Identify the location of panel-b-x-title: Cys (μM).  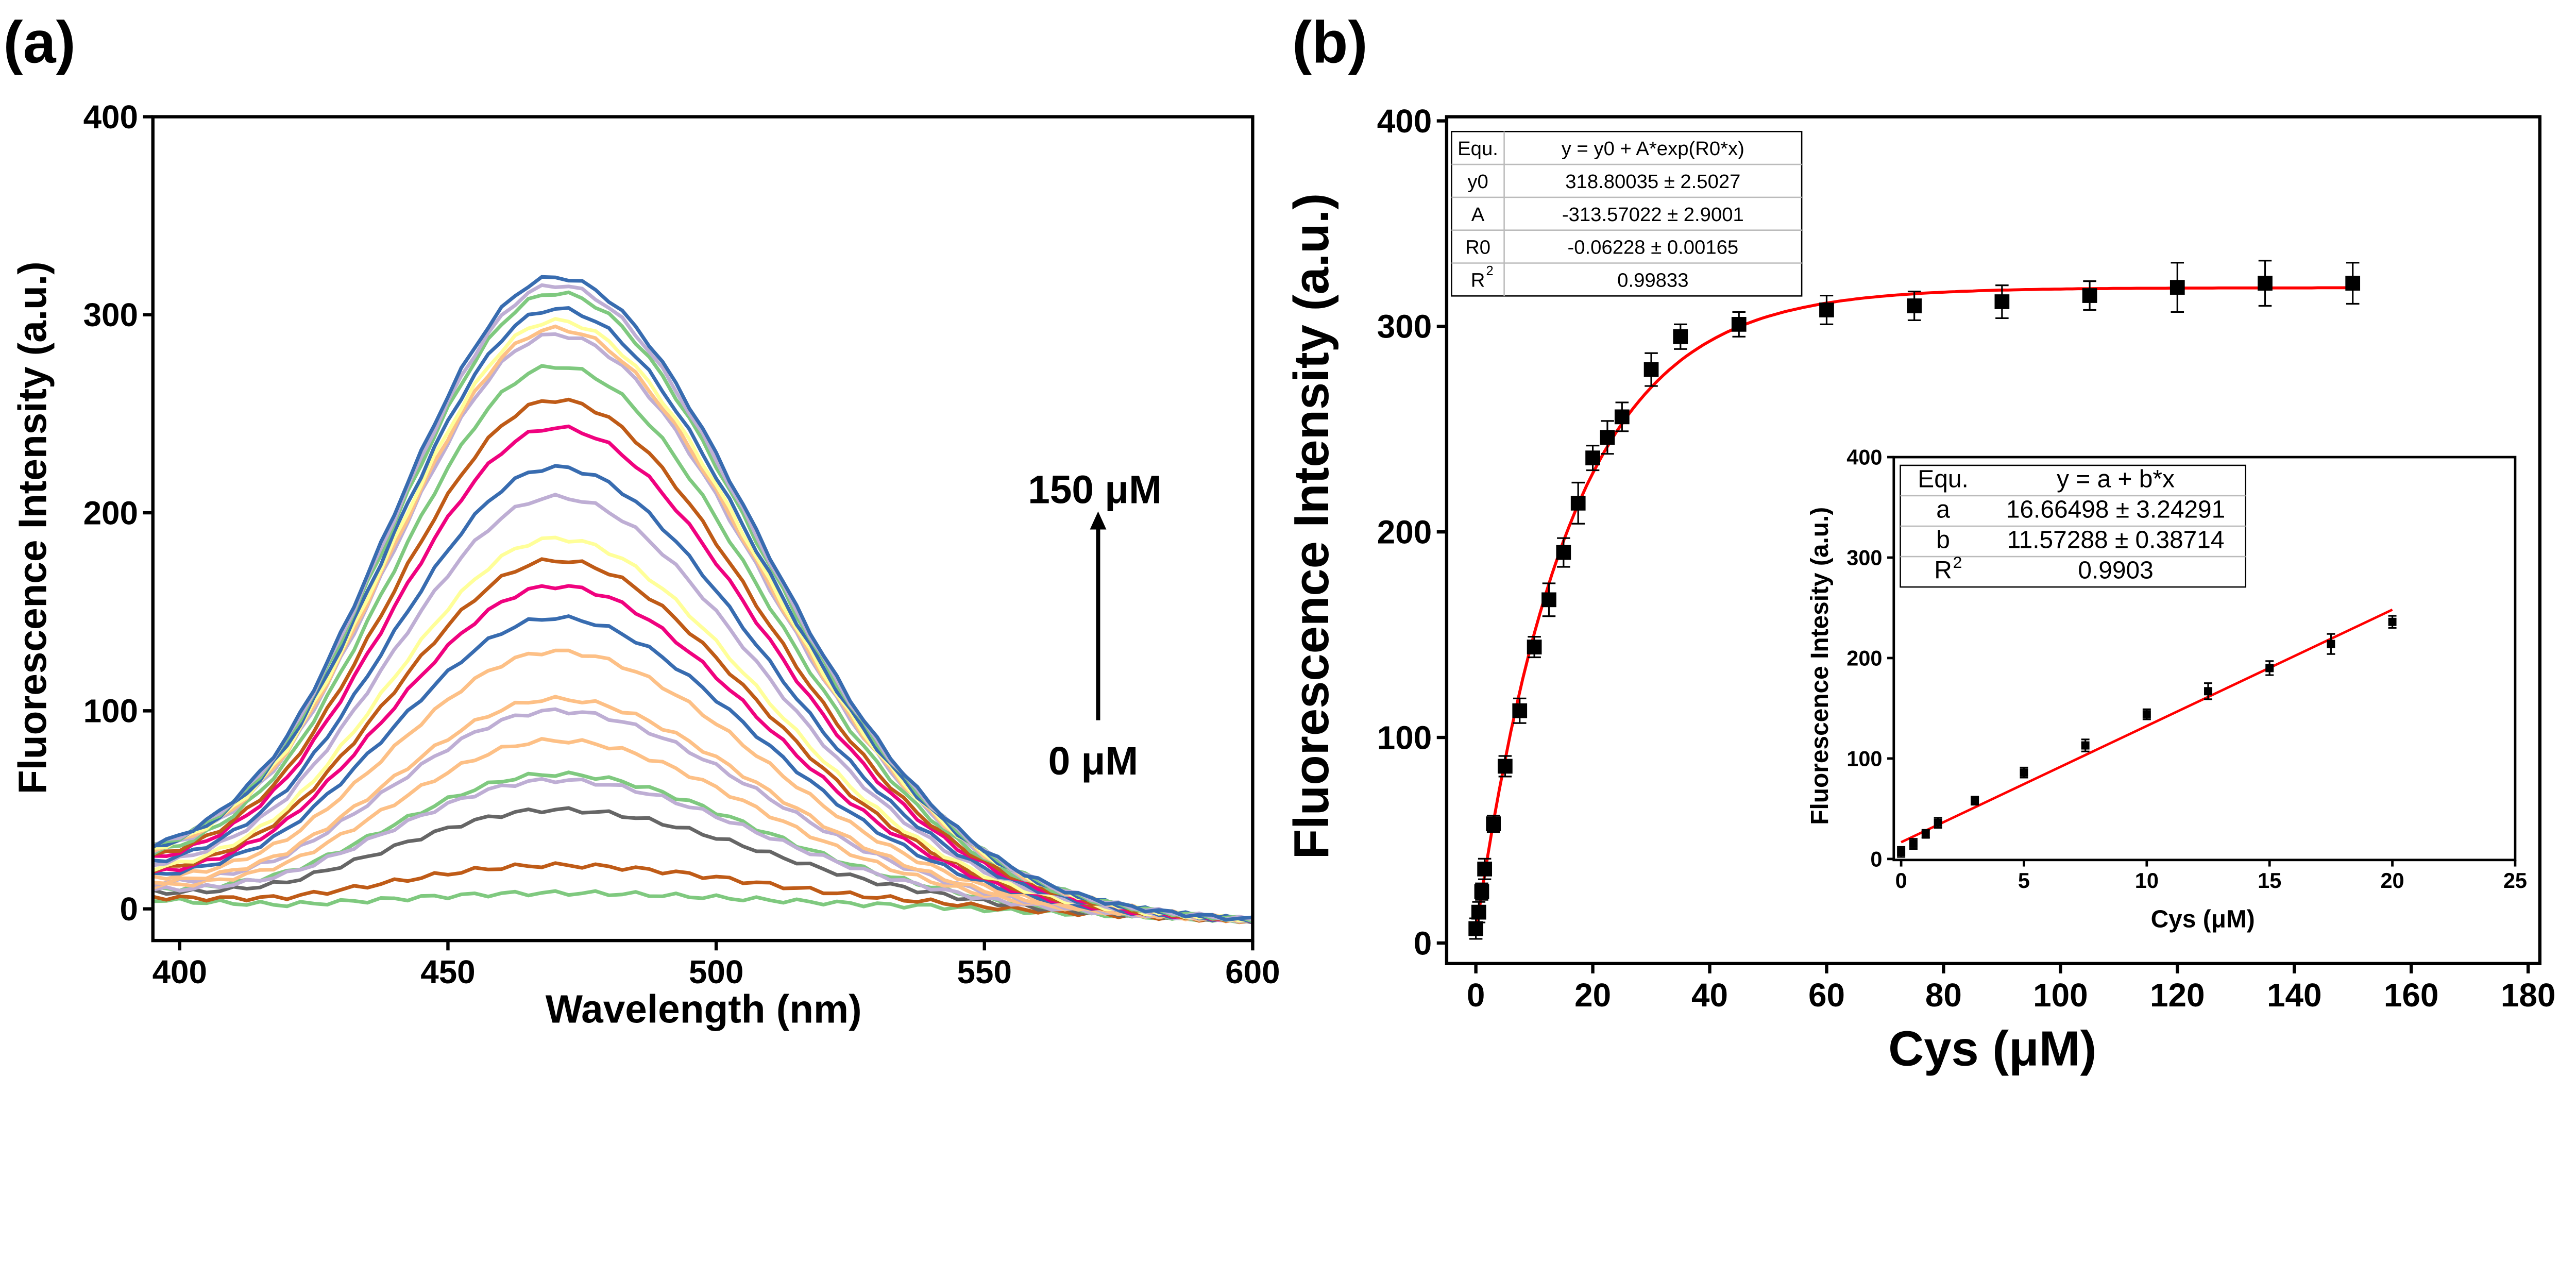
(1992, 1049).